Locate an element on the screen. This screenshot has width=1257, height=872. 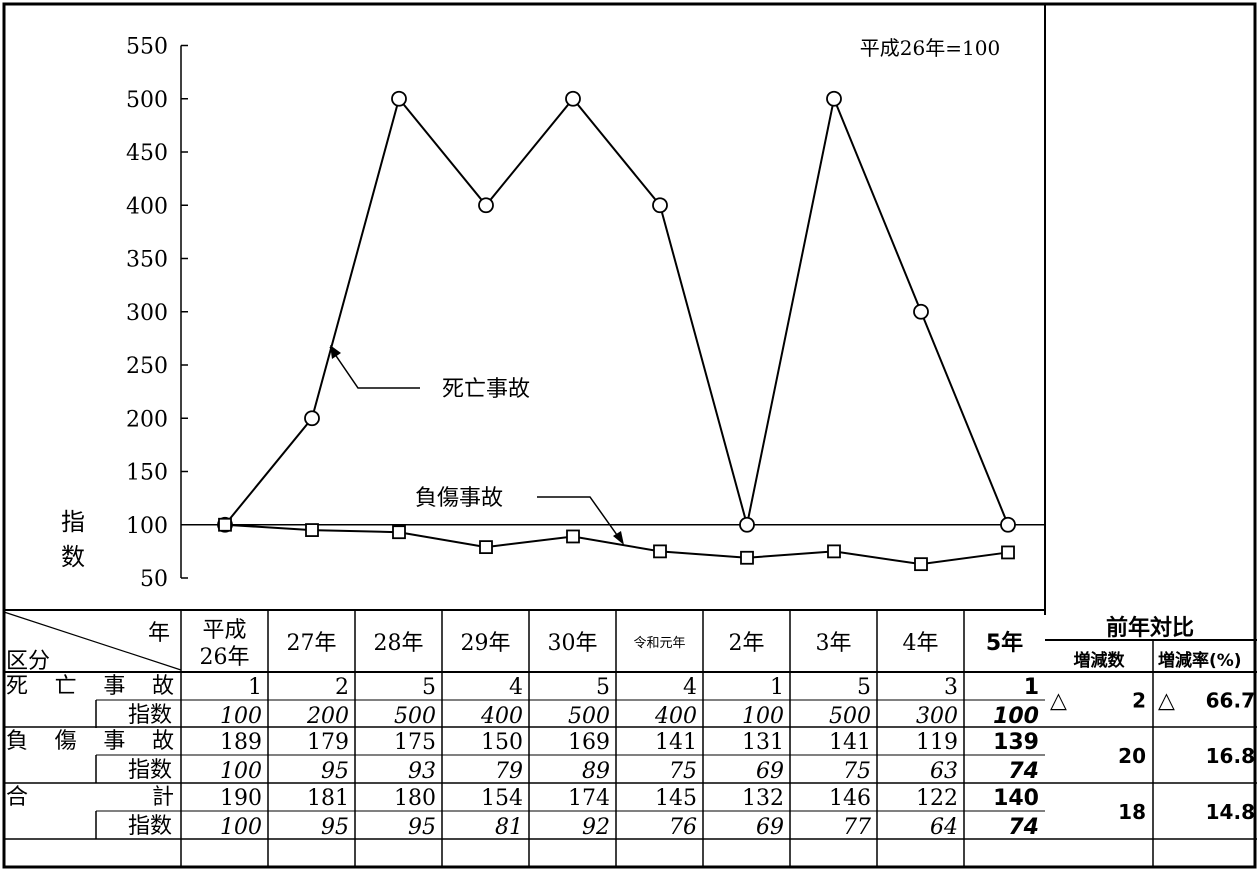
count-cell: 4 is located at coordinates (690, 687).